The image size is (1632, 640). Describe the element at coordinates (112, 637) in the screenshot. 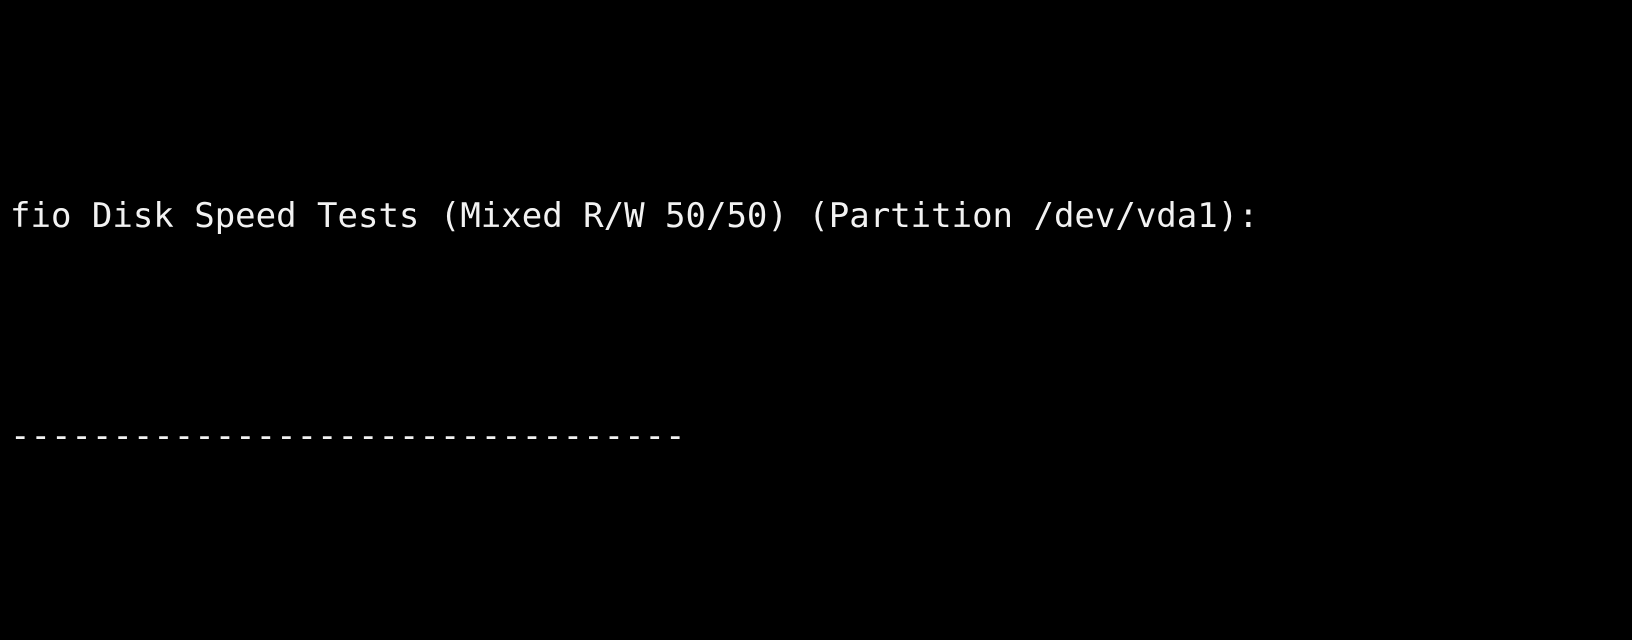

I see `block-size-label: Block Size` at that location.